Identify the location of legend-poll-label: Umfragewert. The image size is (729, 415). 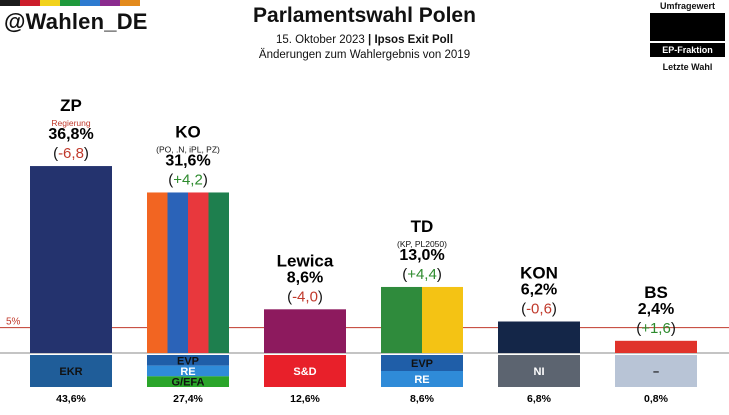
(687, 6).